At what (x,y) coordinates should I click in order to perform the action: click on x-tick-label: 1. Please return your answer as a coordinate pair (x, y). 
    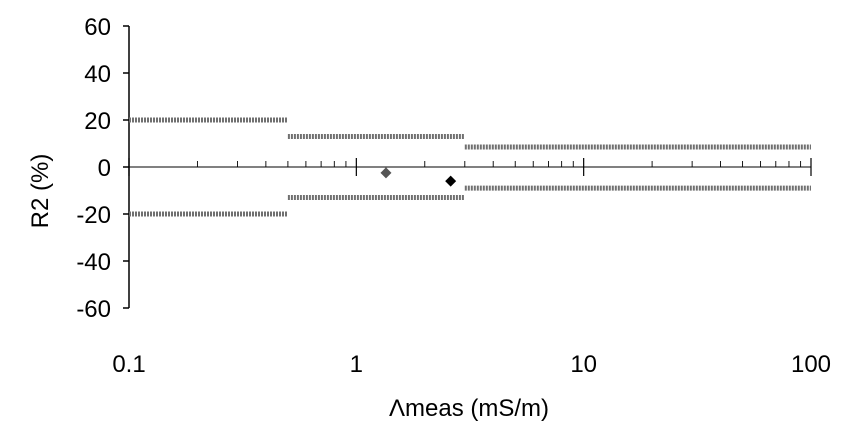
    Looking at the image, I should click on (356, 364).